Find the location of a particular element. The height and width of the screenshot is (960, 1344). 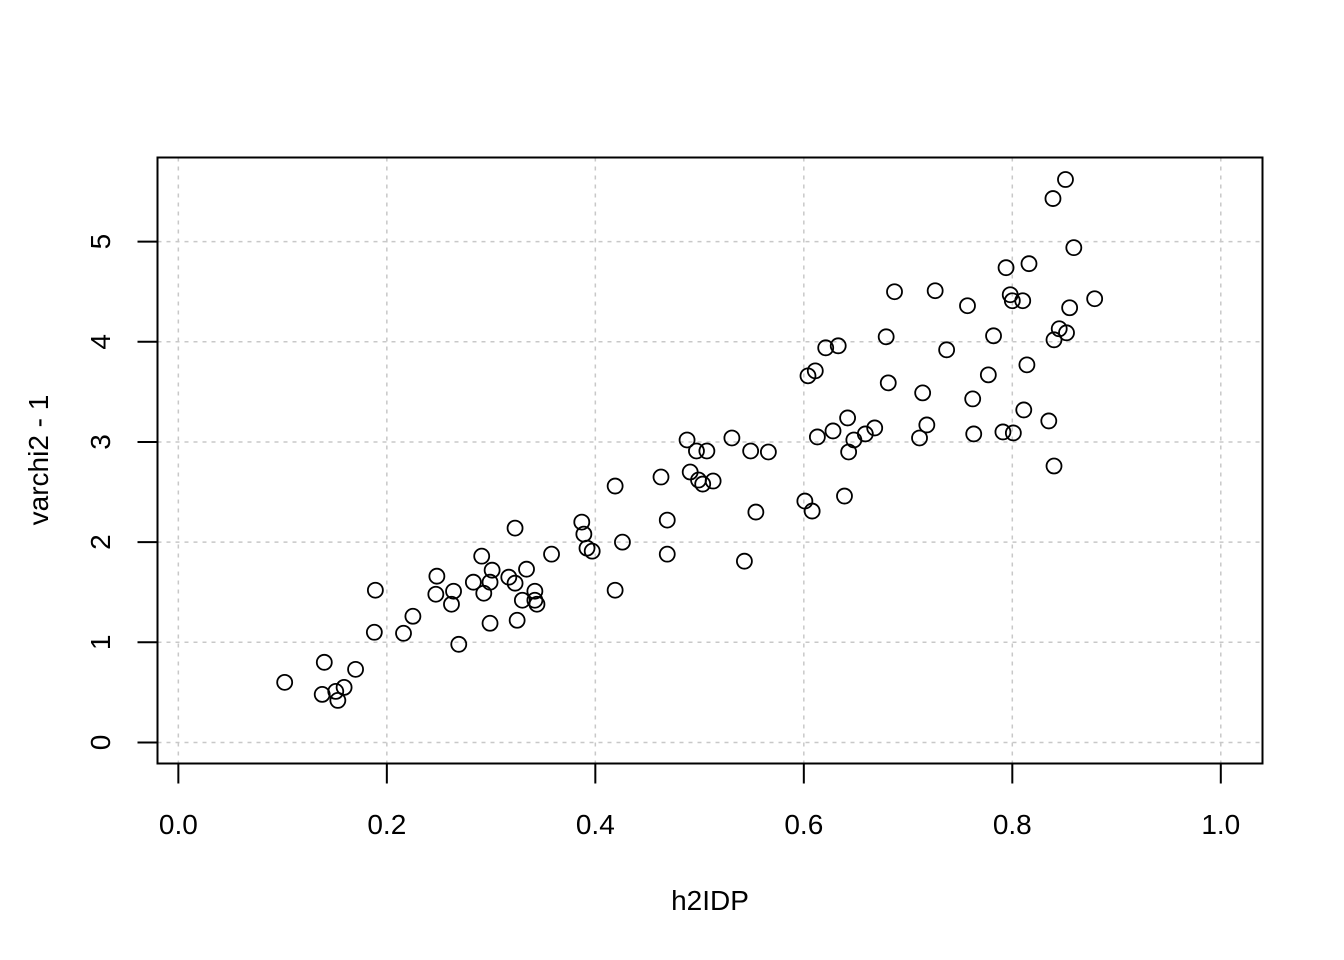

x-axis: 0.0 0.2 0.4 0.6 0.8 1.0 is located at coordinates (699, 801).